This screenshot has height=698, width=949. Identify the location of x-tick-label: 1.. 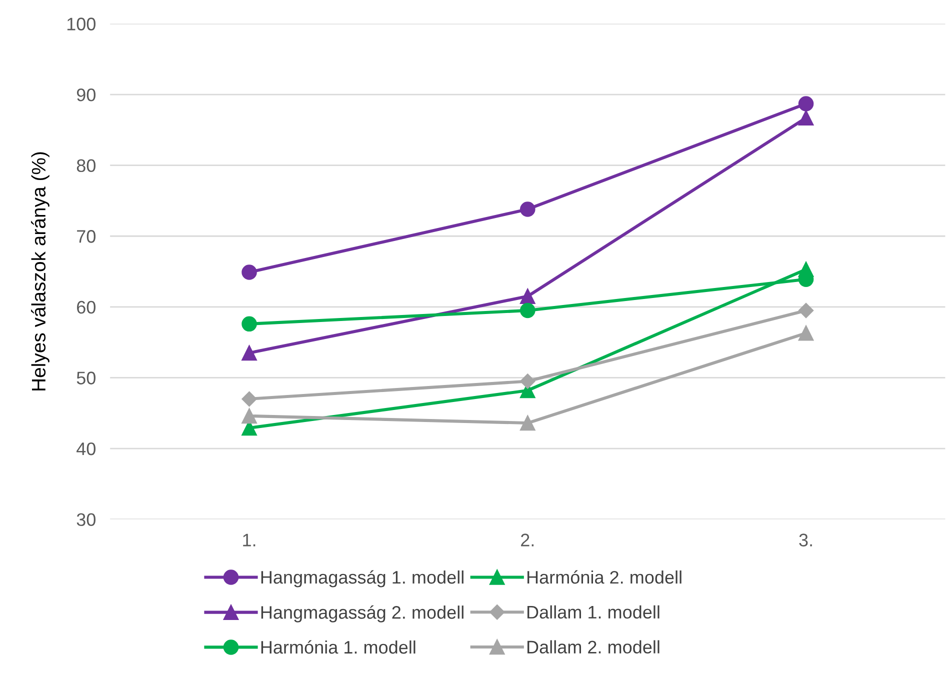
(249, 540).